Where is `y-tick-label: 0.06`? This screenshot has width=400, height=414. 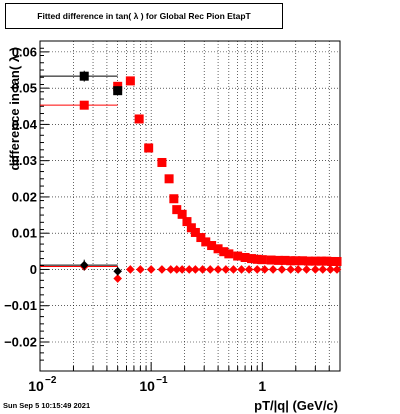 y-tick-label: 0.06 is located at coordinates (24, 51).